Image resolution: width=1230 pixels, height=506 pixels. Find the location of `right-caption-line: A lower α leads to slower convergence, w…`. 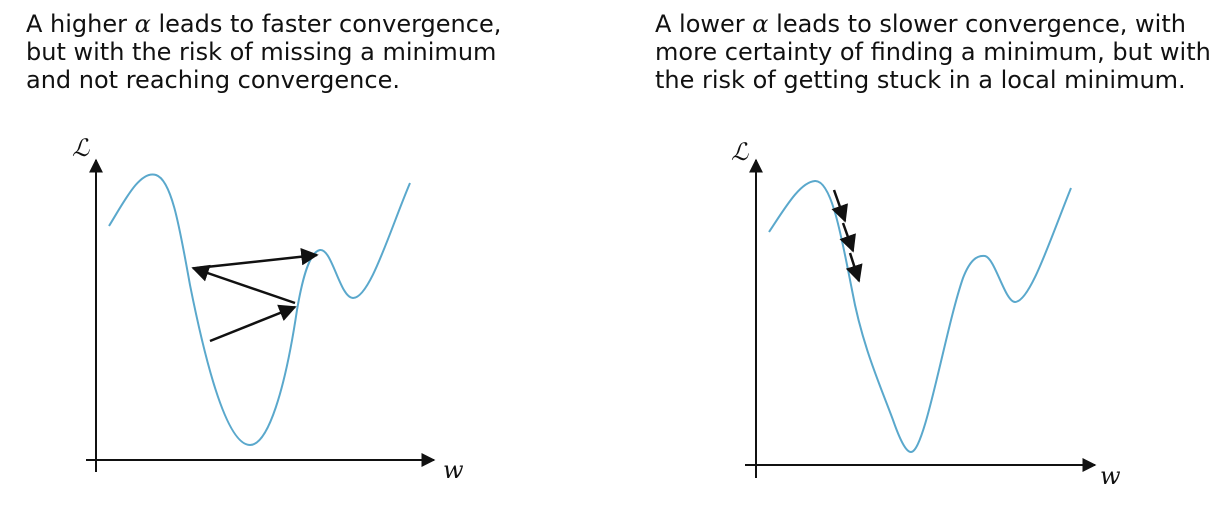

right-caption-line: A lower α leads to slower convergence, w… is located at coordinates (933, 24).